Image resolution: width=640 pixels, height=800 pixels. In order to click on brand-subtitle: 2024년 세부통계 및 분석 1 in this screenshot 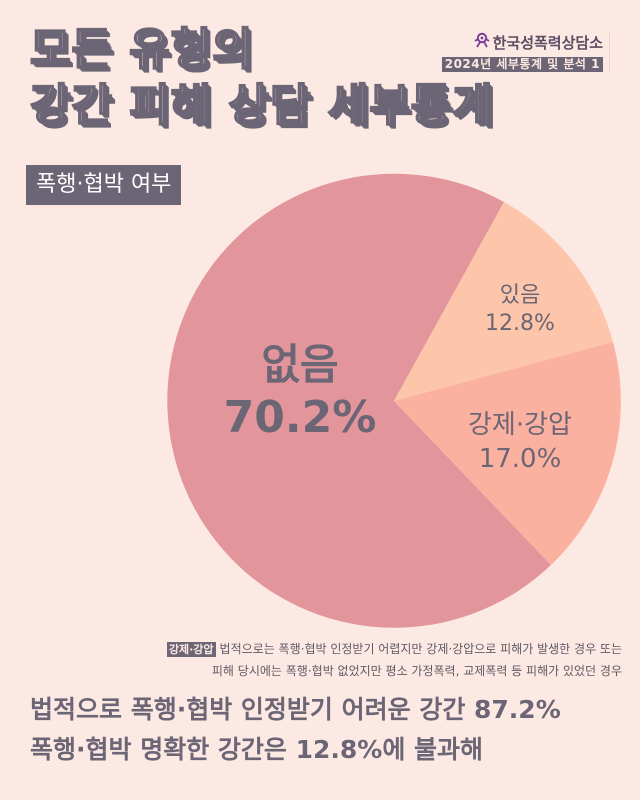, I will do `click(522, 64)`.